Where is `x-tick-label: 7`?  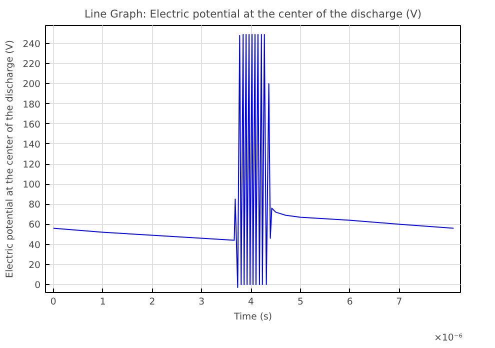 x-tick-label: 7 is located at coordinates (399, 302).